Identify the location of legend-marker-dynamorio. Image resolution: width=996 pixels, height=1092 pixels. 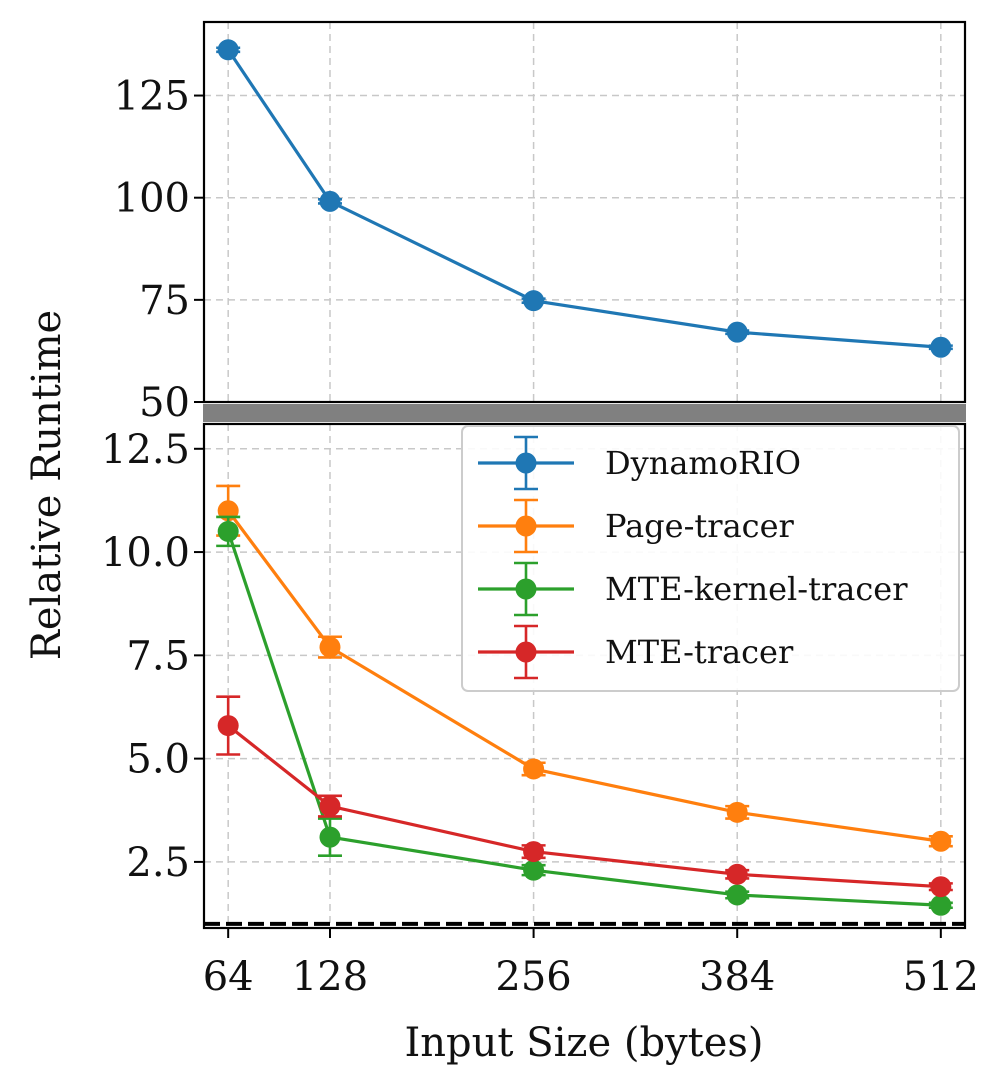
(526, 463).